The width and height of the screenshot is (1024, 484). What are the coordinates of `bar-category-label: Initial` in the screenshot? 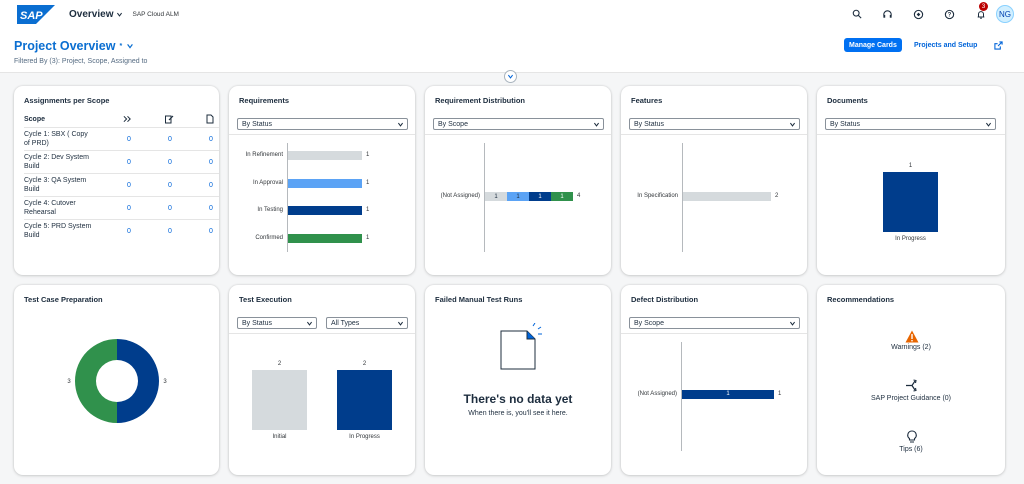 It's located at (279, 437).